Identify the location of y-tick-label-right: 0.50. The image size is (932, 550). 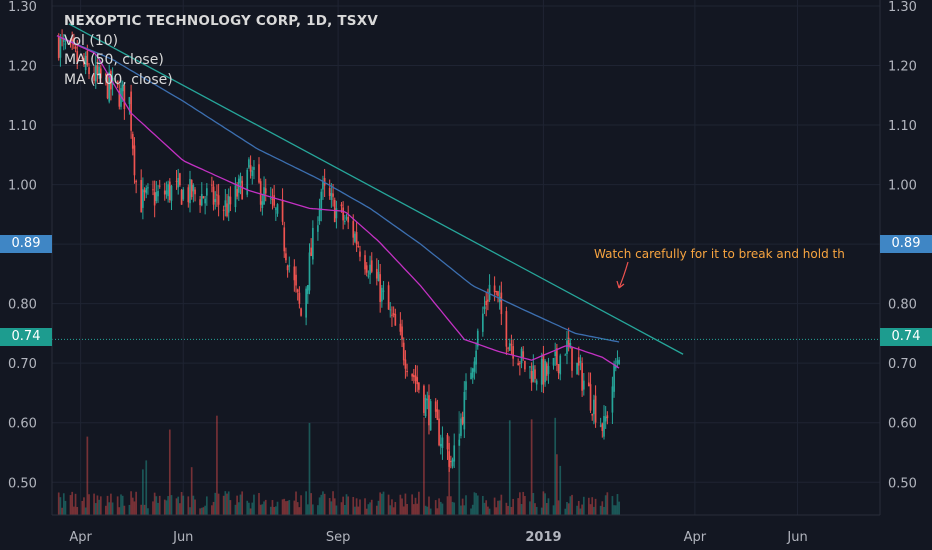
(902, 483).